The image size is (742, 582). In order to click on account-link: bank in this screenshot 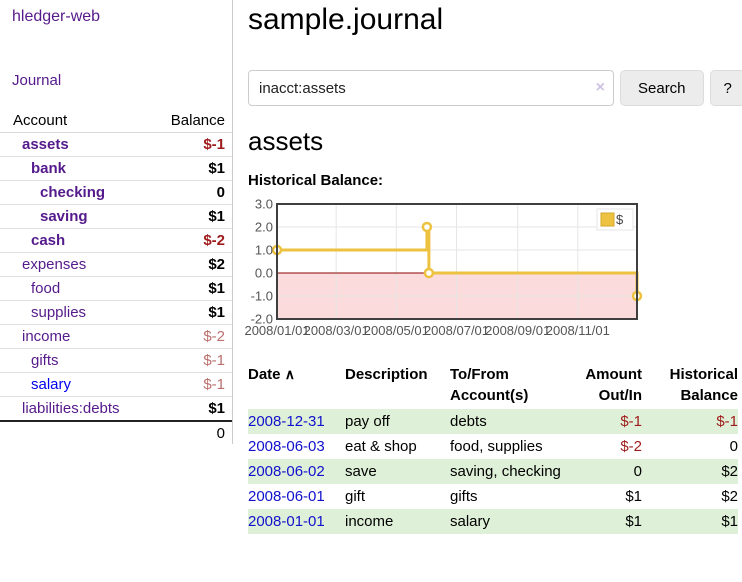, I will do `click(49, 168)`.